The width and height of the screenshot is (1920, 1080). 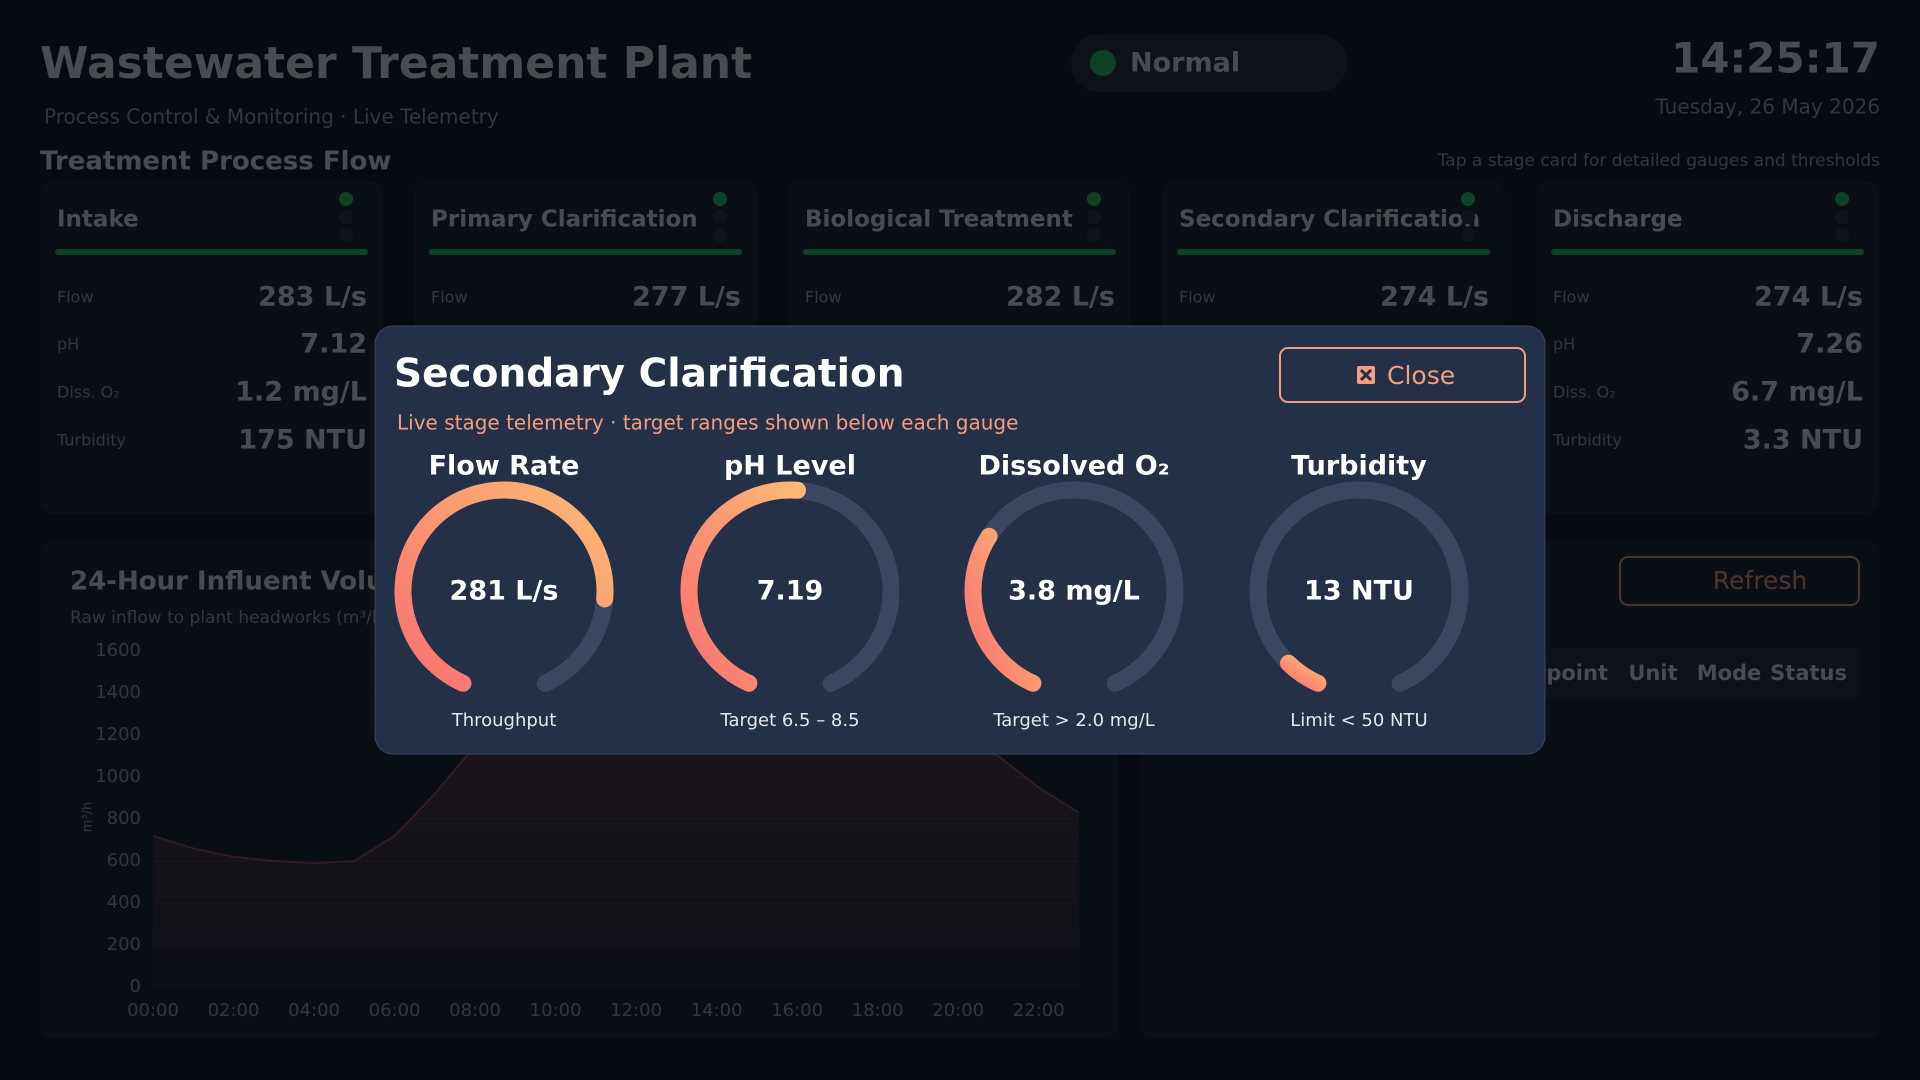 I want to click on gauge-label: pH Level, so click(x=790, y=466).